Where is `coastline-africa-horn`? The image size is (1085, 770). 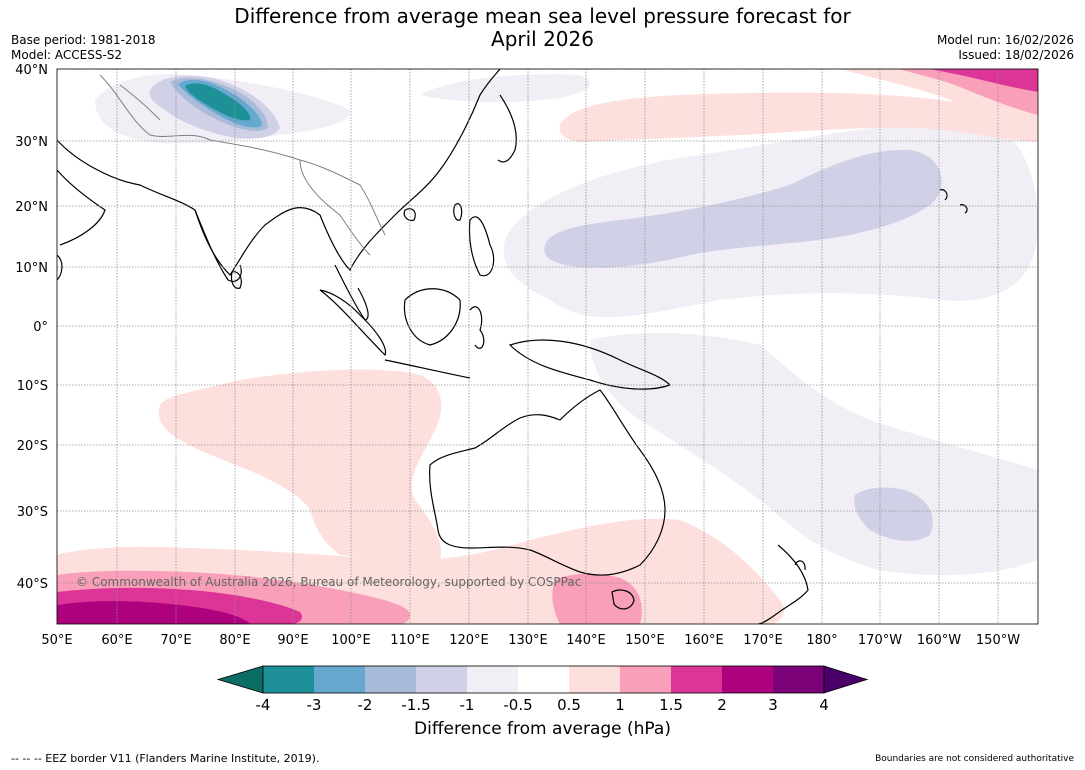 coastline-africa-horn is located at coordinates (60, 267).